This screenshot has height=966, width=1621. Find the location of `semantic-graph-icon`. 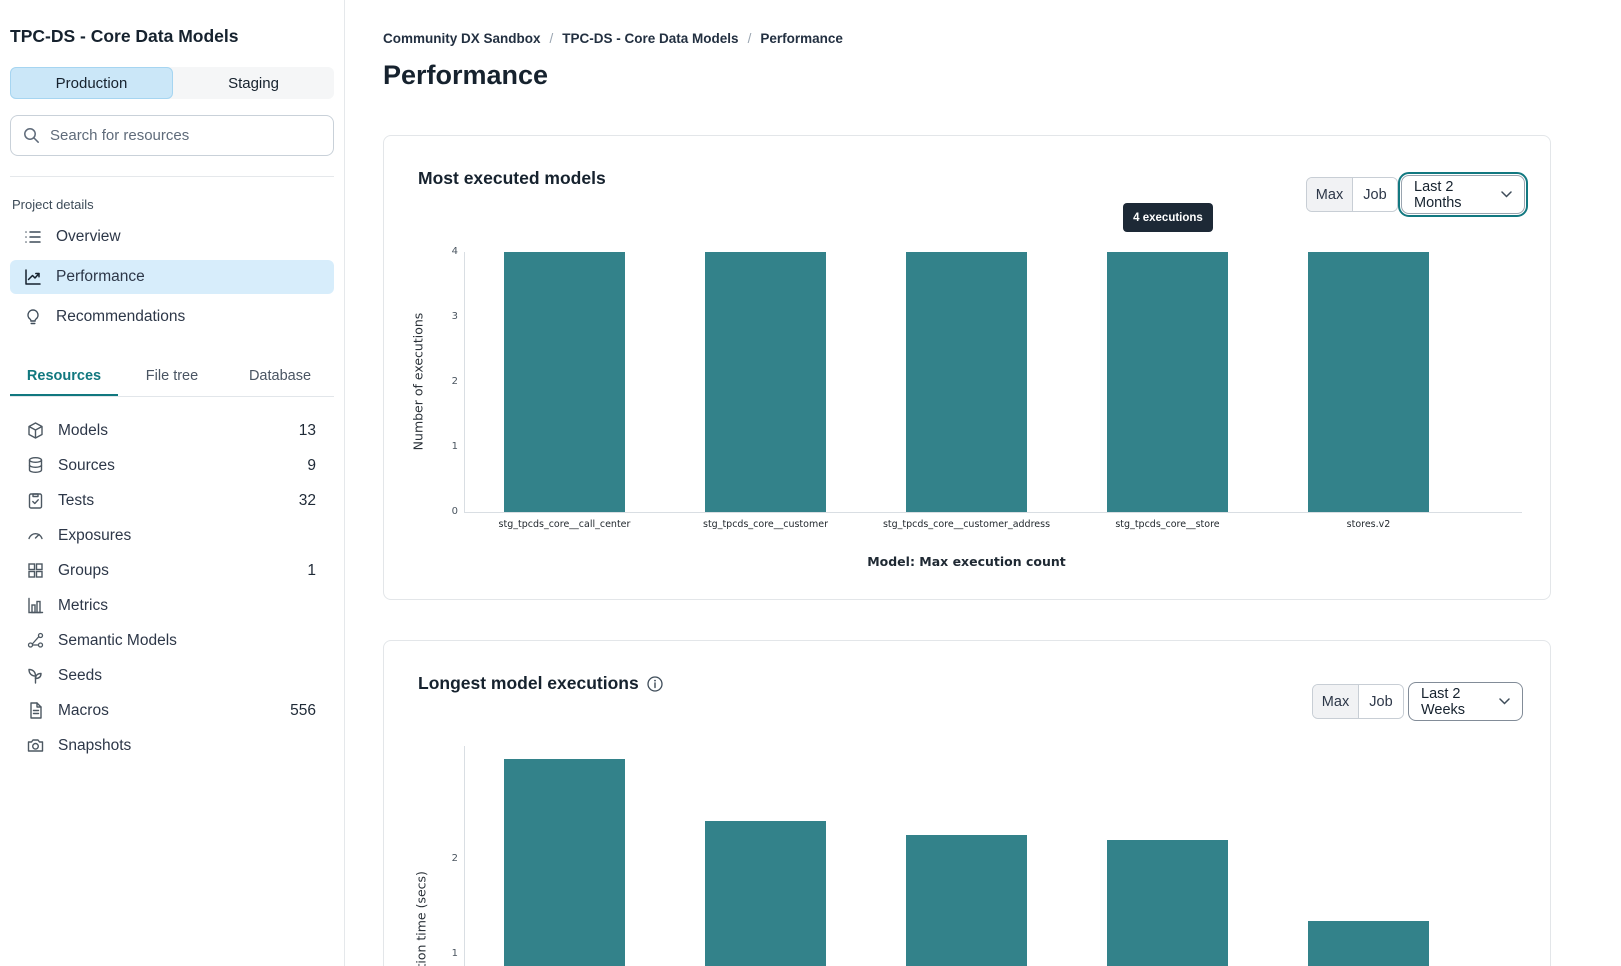

semantic-graph-icon is located at coordinates (35, 640).